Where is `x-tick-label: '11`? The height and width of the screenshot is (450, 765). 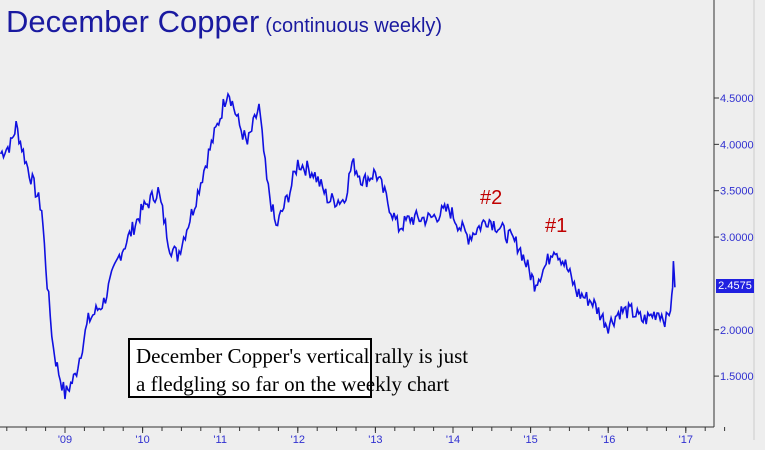 x-tick-label: '11 is located at coordinates (220, 440).